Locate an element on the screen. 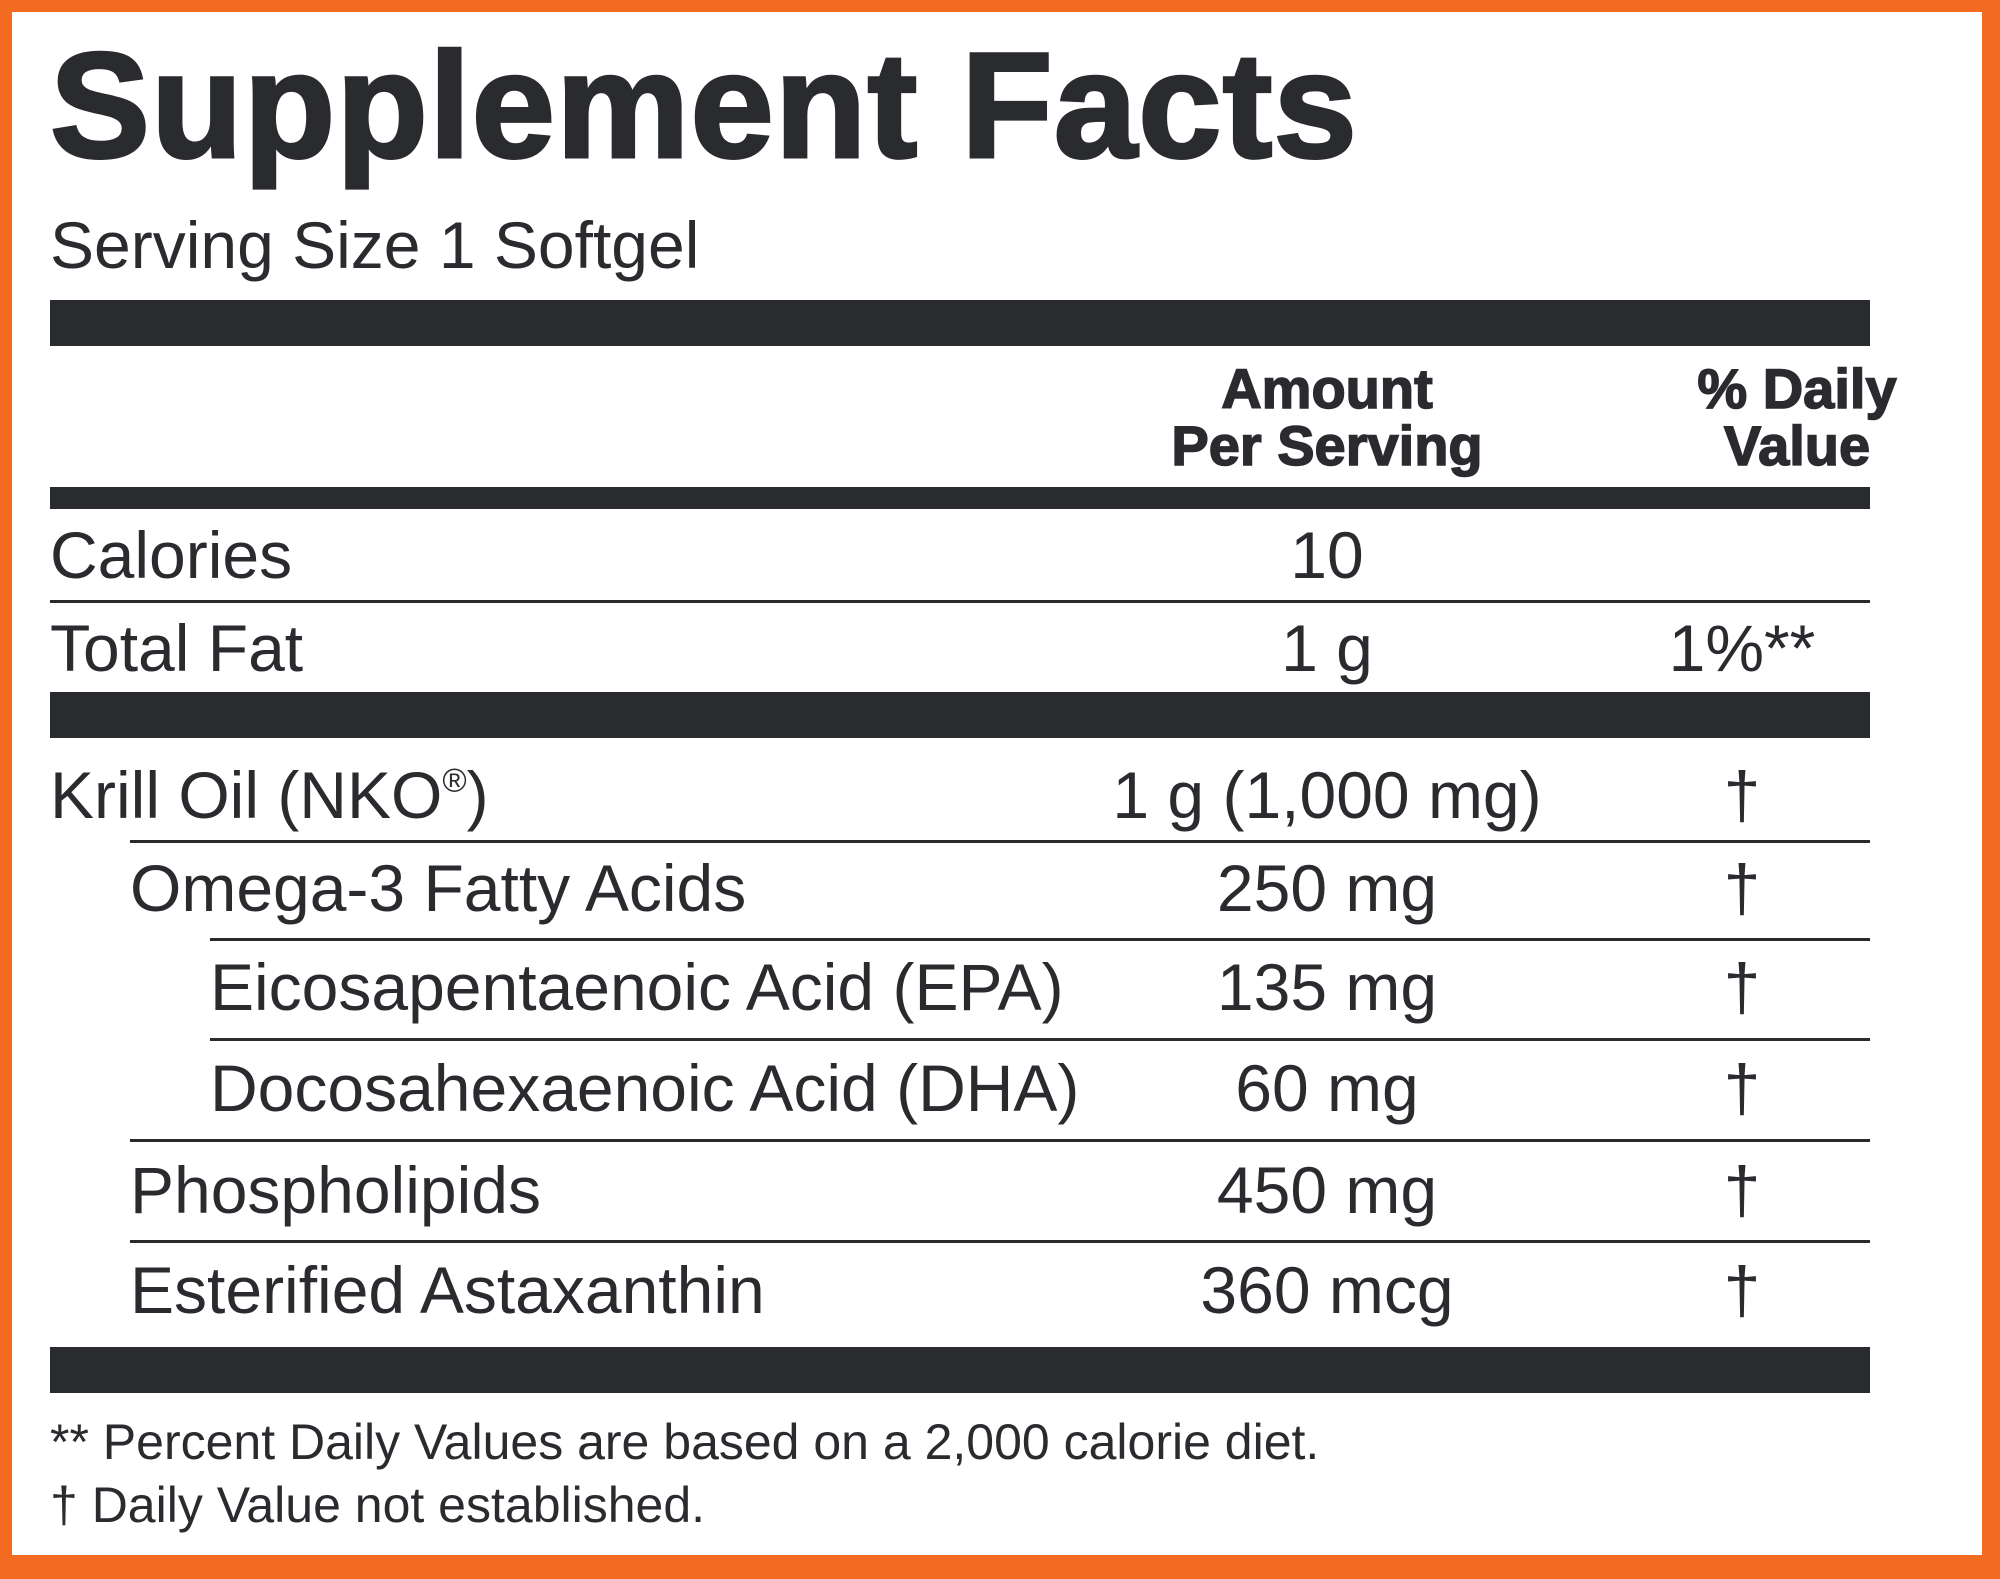 This screenshot has height=1579, width=2000. amount-header-line1: Amount is located at coordinates (1326, 388).